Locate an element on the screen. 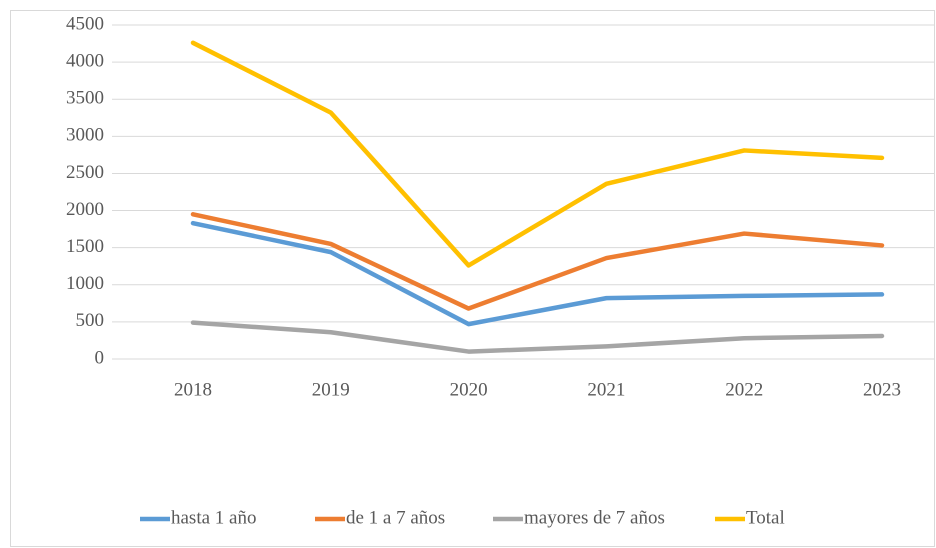 The height and width of the screenshot is (548, 936). legend-label: de 1 a 7 años is located at coordinates (395, 517).